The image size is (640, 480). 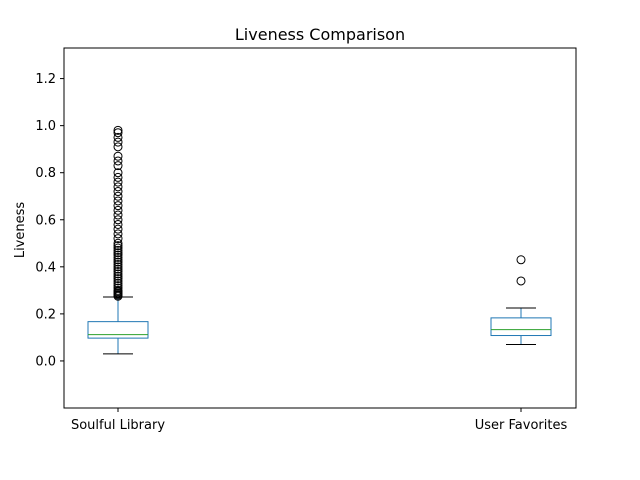 What do you see at coordinates (45, 79) in the screenshot?
I see `y-tick-label: 1.2` at bounding box center [45, 79].